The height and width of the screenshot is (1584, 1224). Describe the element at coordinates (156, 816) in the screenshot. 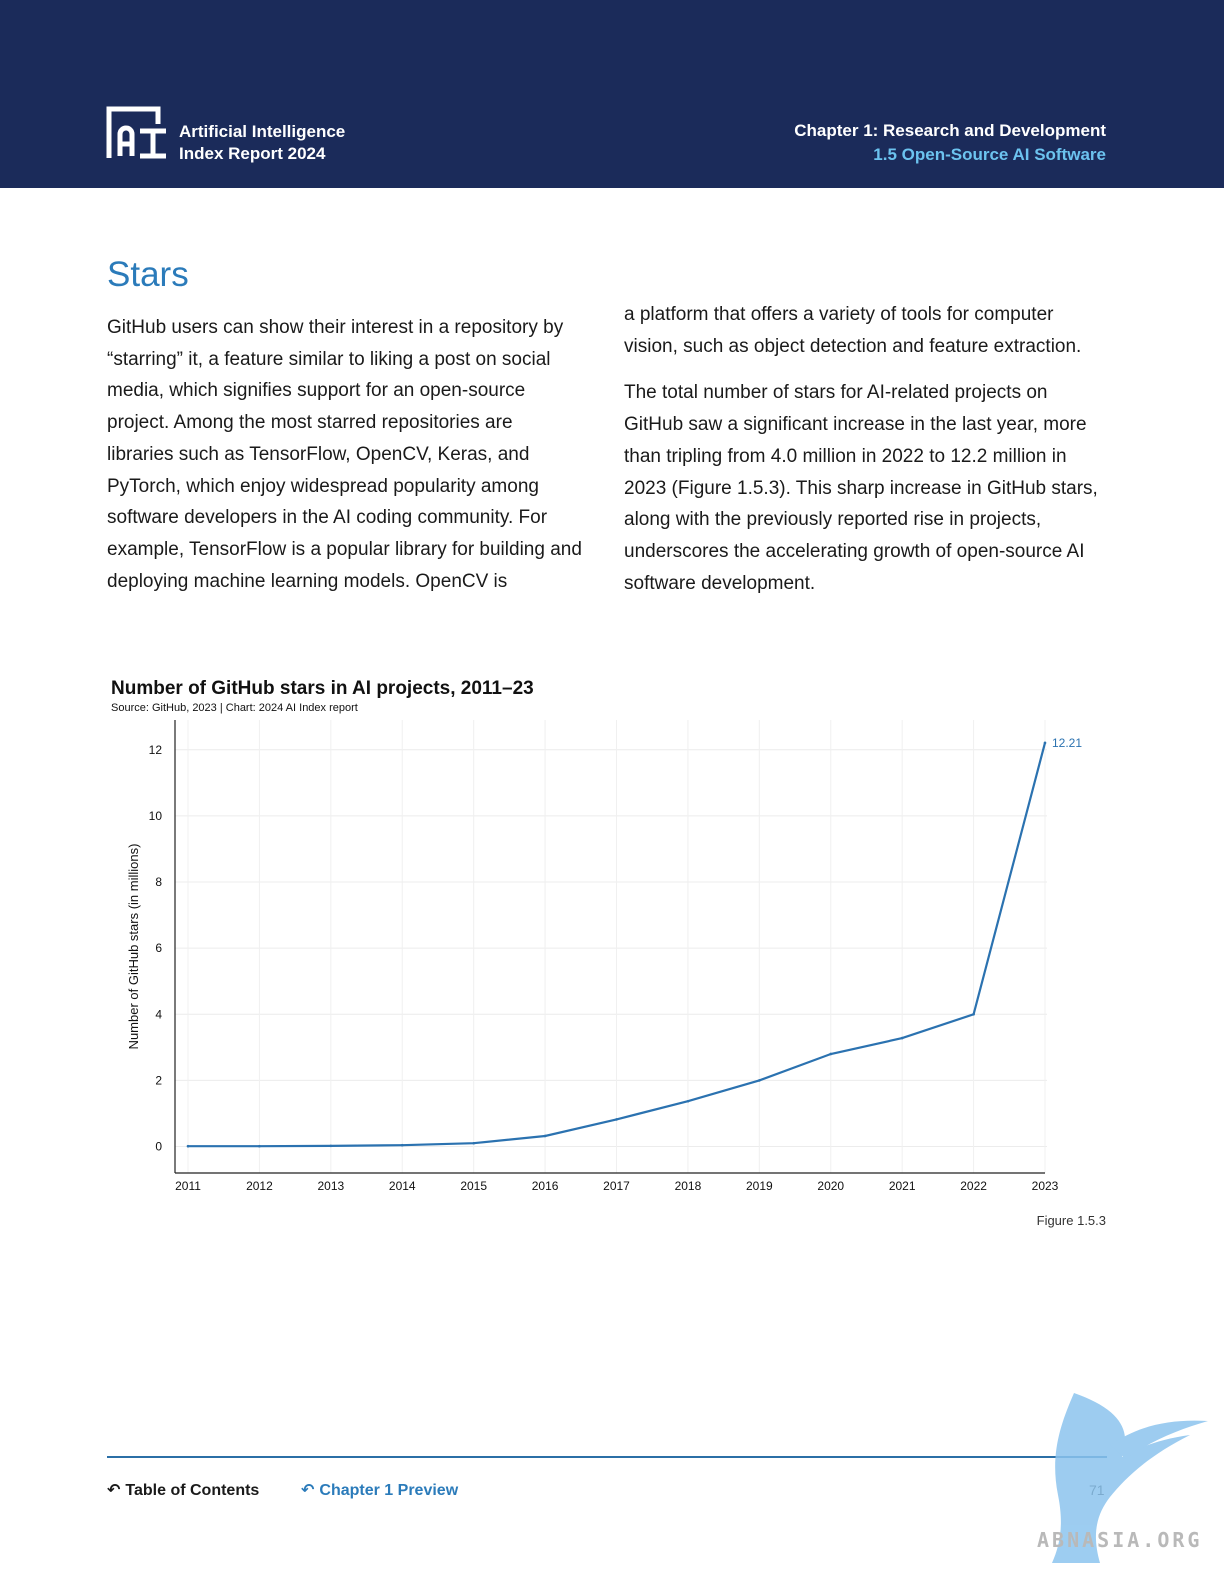

I see `y-tick-label: 10` at that location.